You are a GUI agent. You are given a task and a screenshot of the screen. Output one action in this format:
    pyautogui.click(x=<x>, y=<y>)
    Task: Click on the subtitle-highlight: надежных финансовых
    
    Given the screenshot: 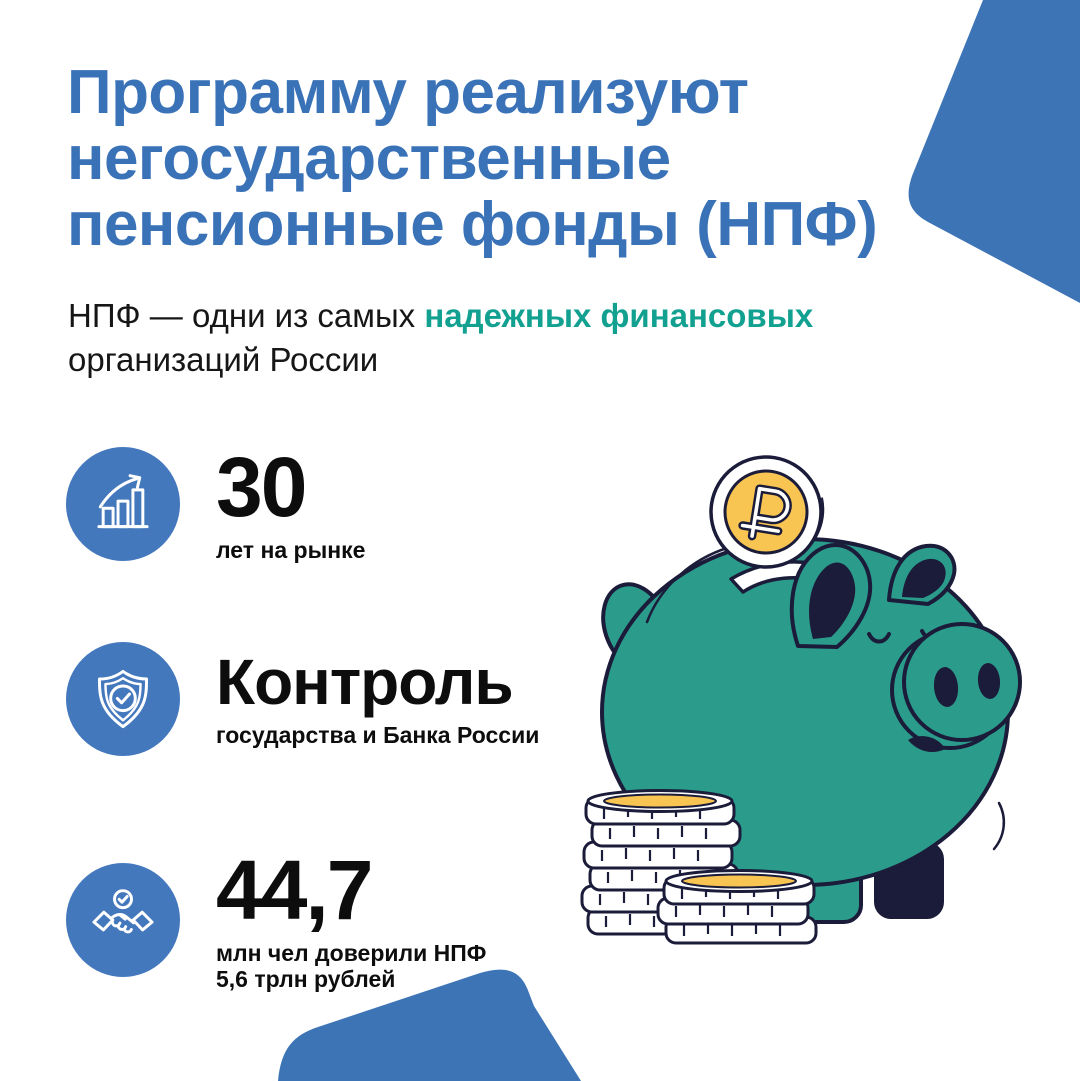 What is the action you would take?
    pyautogui.click(x=619, y=315)
    